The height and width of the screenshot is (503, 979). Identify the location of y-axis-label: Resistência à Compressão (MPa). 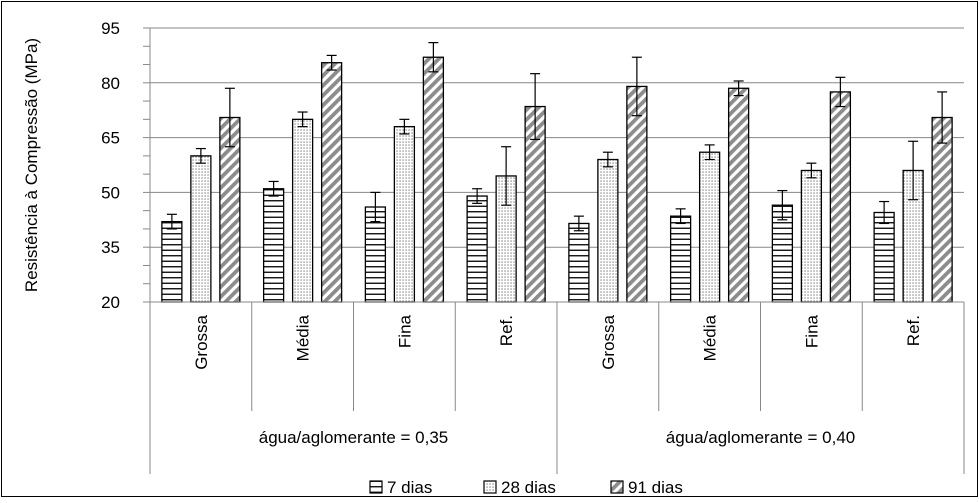
(31, 165).